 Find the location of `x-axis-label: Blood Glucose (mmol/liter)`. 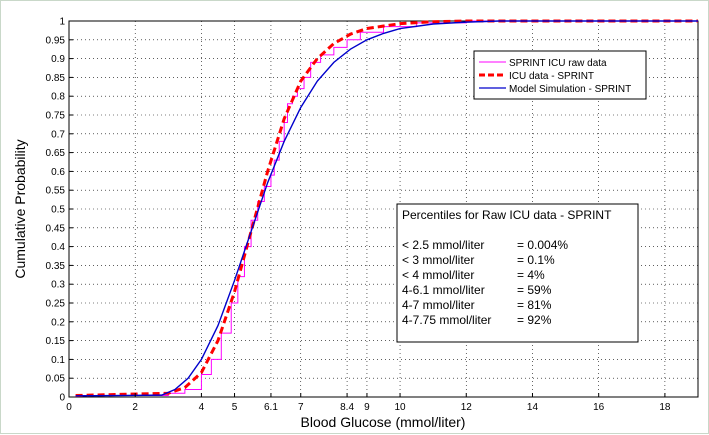

x-axis-label: Blood Glucose (mmol/liter) is located at coordinates (383, 422).